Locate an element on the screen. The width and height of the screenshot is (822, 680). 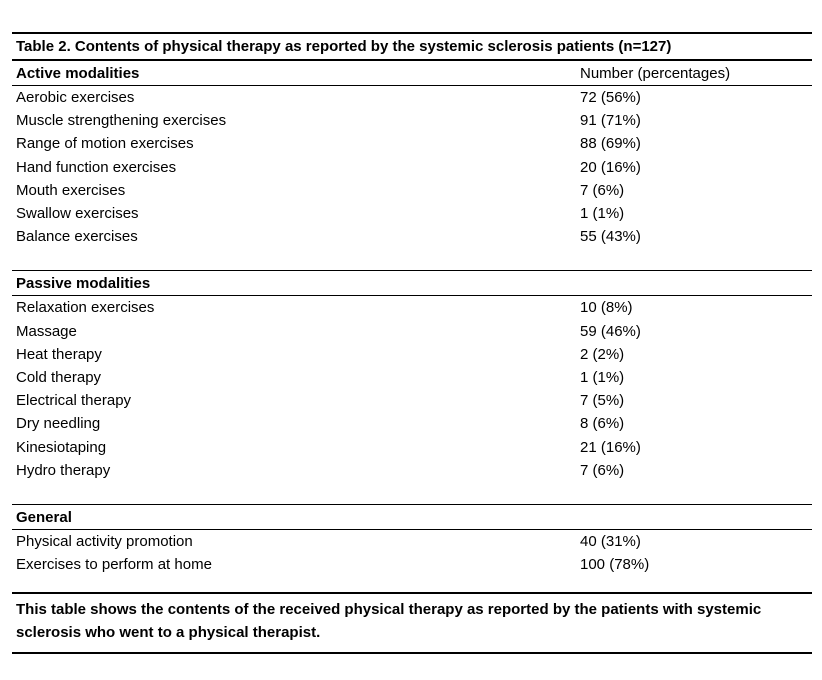
row-label: Massage is located at coordinates (46, 331).